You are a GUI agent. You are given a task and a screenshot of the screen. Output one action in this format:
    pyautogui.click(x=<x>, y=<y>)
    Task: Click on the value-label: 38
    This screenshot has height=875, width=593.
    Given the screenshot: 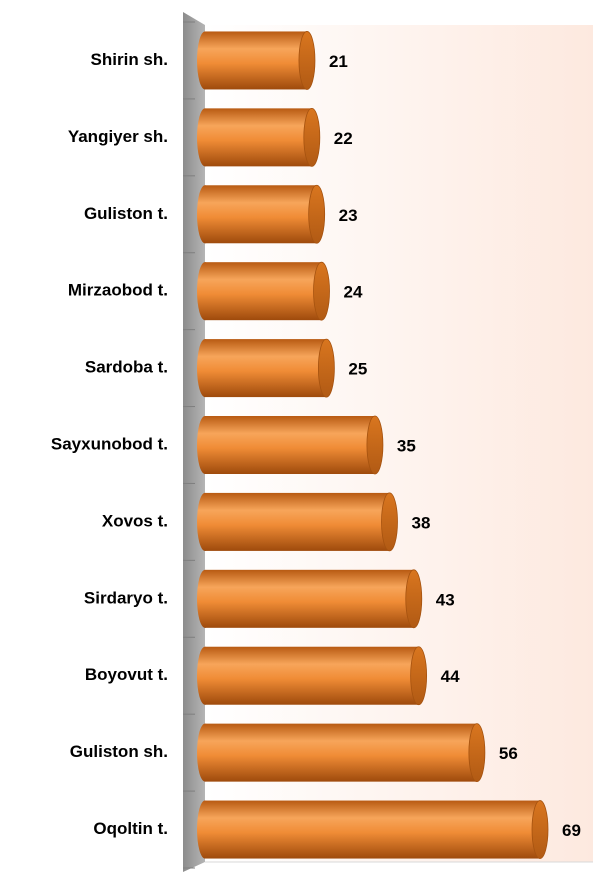 What is the action you would take?
    pyautogui.click(x=420, y=522)
    